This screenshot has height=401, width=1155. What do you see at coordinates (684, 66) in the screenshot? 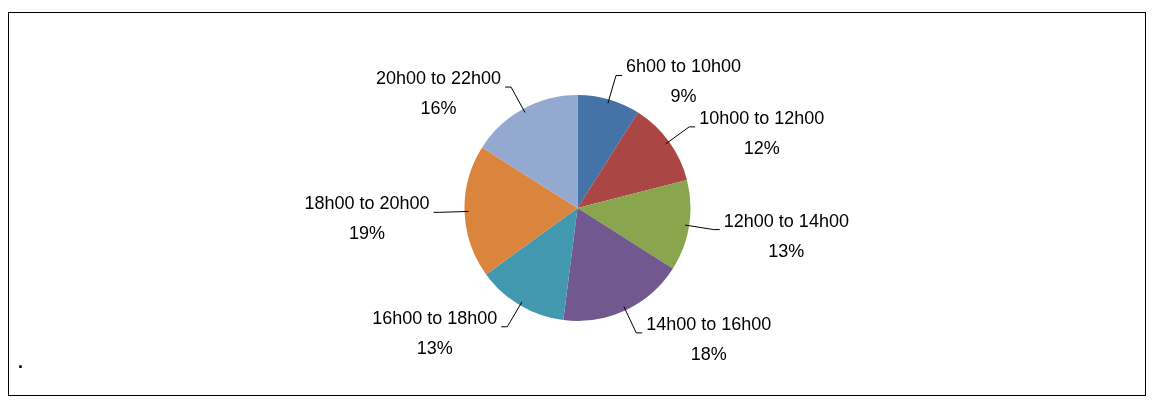
I see `slice-label: 6h00 to 10h00` at bounding box center [684, 66].